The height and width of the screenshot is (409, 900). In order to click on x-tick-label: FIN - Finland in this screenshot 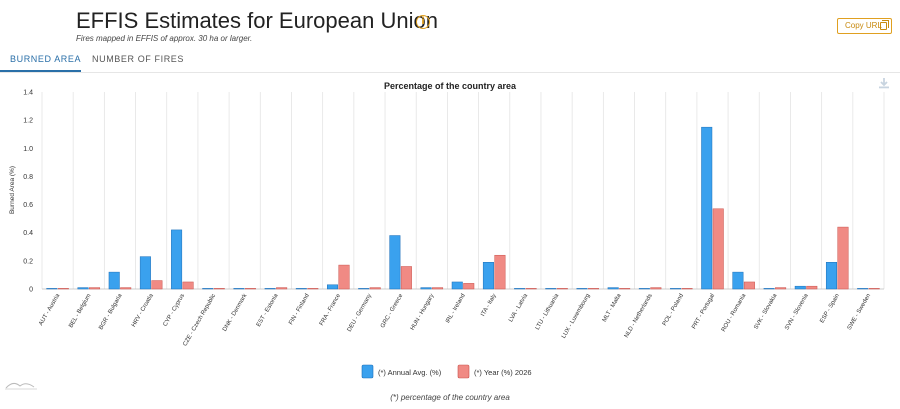, I will do `click(299, 309)`.